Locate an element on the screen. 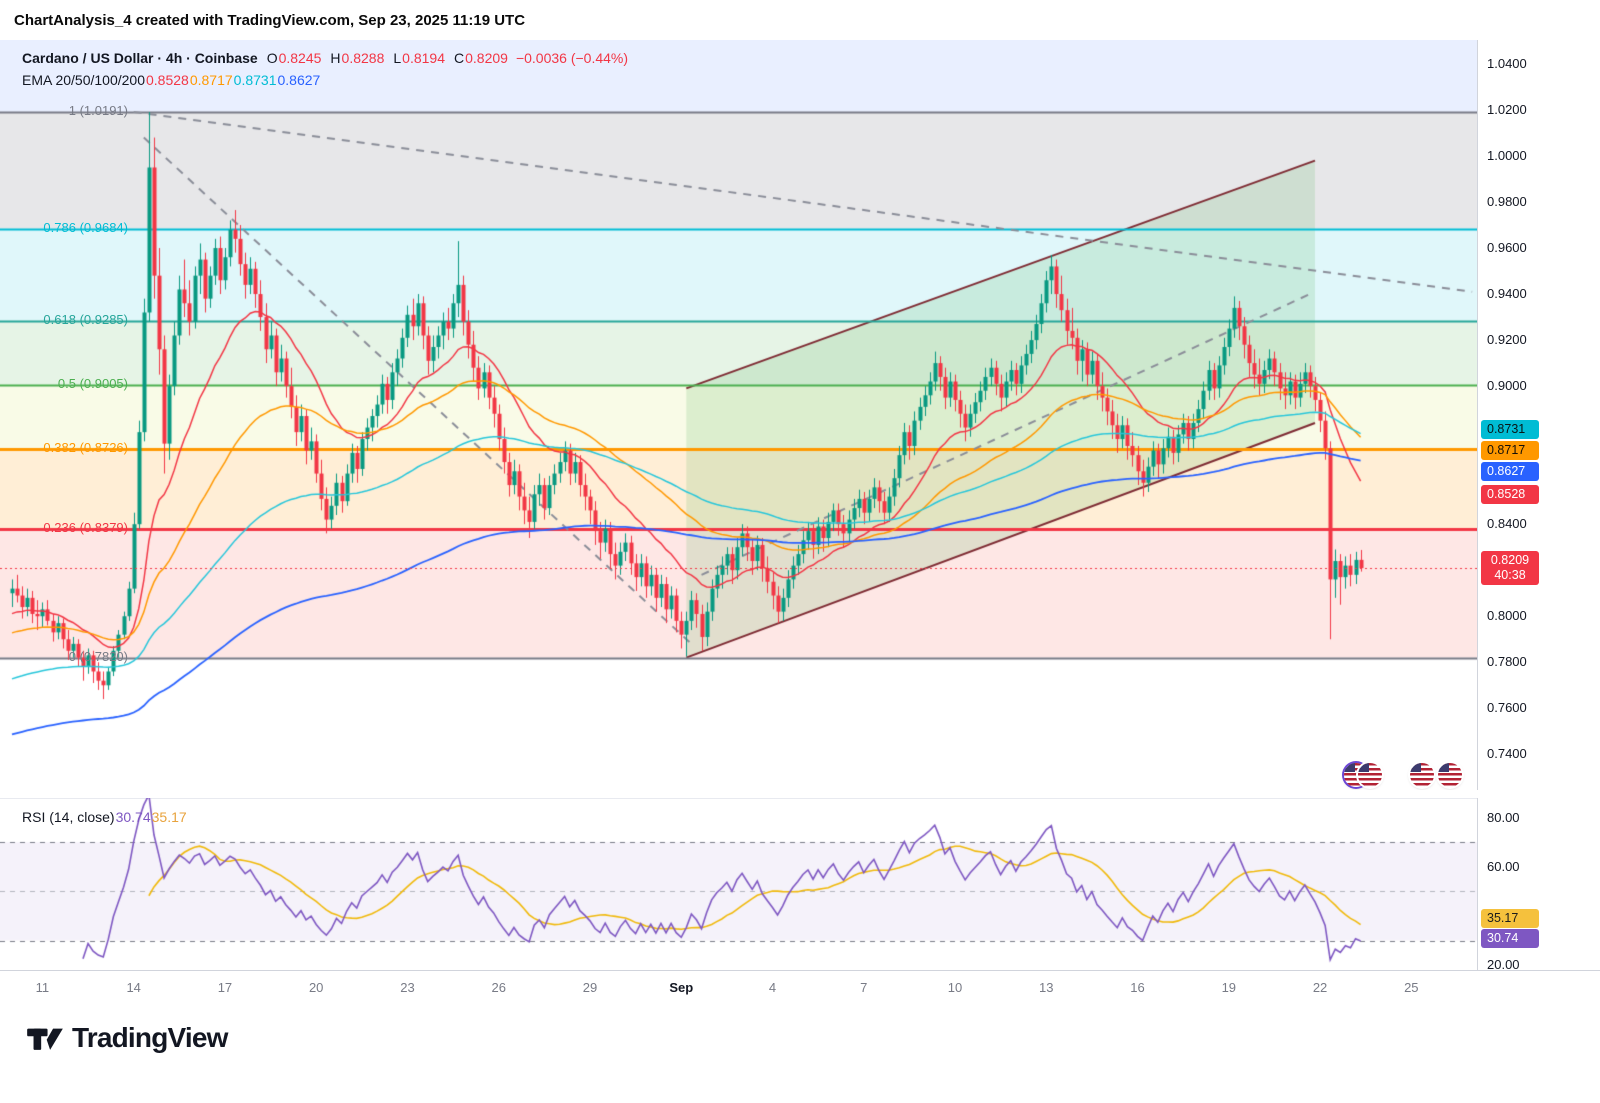 This screenshot has width=1600, height=1103. rsi-value-badge: 30.74 is located at coordinates (1510, 938).